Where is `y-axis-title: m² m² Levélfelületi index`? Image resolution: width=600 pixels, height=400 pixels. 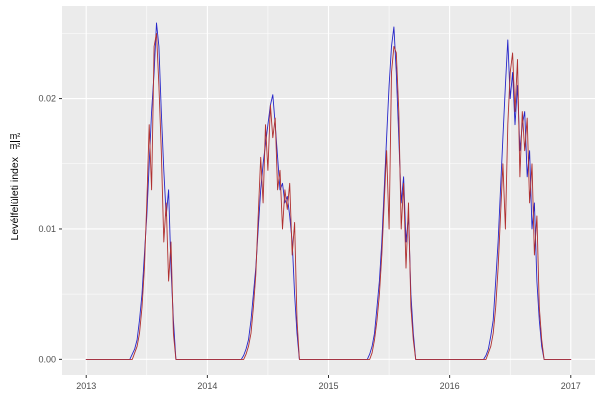 y-axis-title: m² m² Levélfelületi index is located at coordinates (15, 186).